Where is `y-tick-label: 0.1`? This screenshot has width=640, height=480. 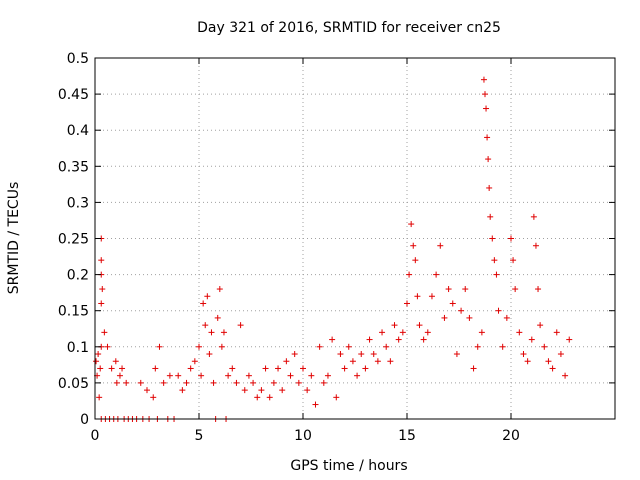 y-tick-label: 0.1 is located at coordinates (78, 348).